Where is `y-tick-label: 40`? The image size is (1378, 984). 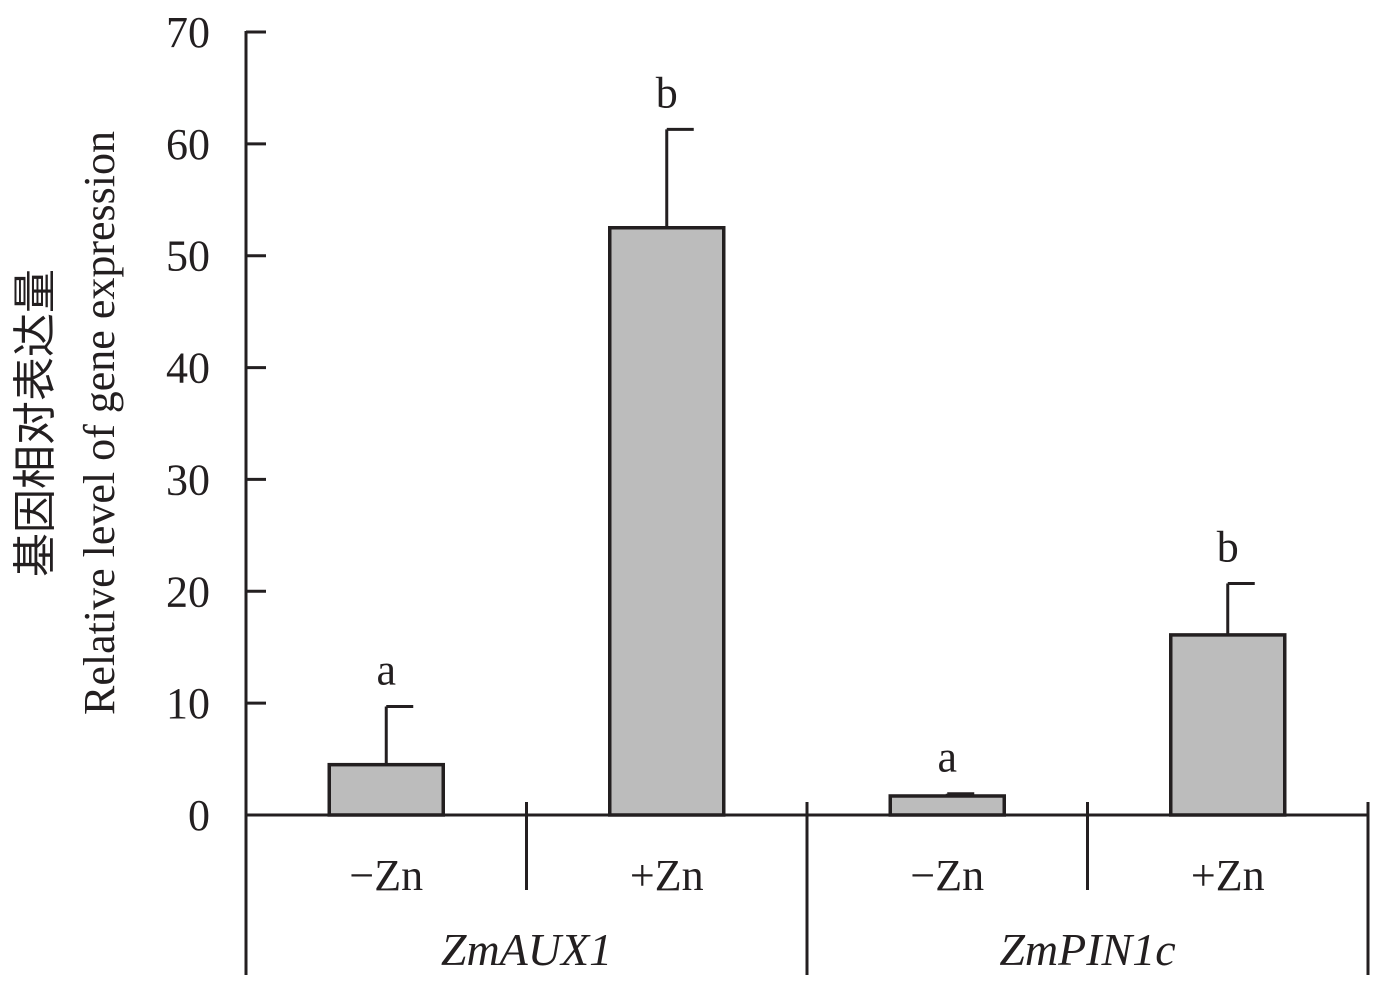 y-tick-label: 40 is located at coordinates (188, 368).